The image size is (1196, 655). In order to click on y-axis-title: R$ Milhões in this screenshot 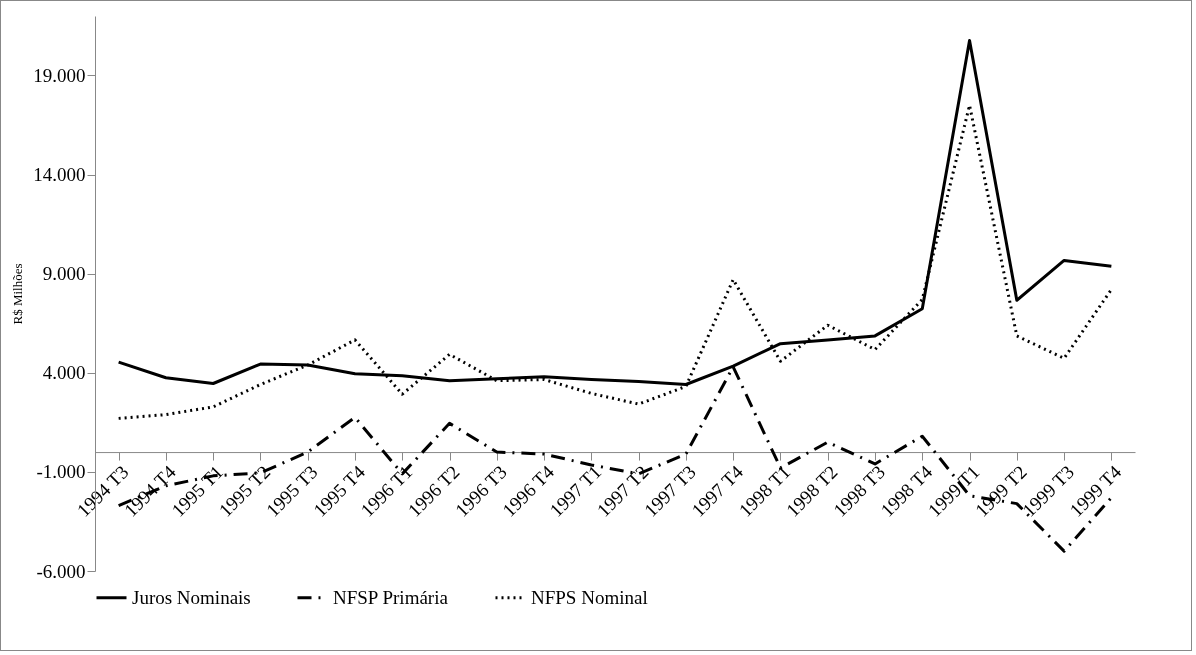, I will do `click(18, 294)`.